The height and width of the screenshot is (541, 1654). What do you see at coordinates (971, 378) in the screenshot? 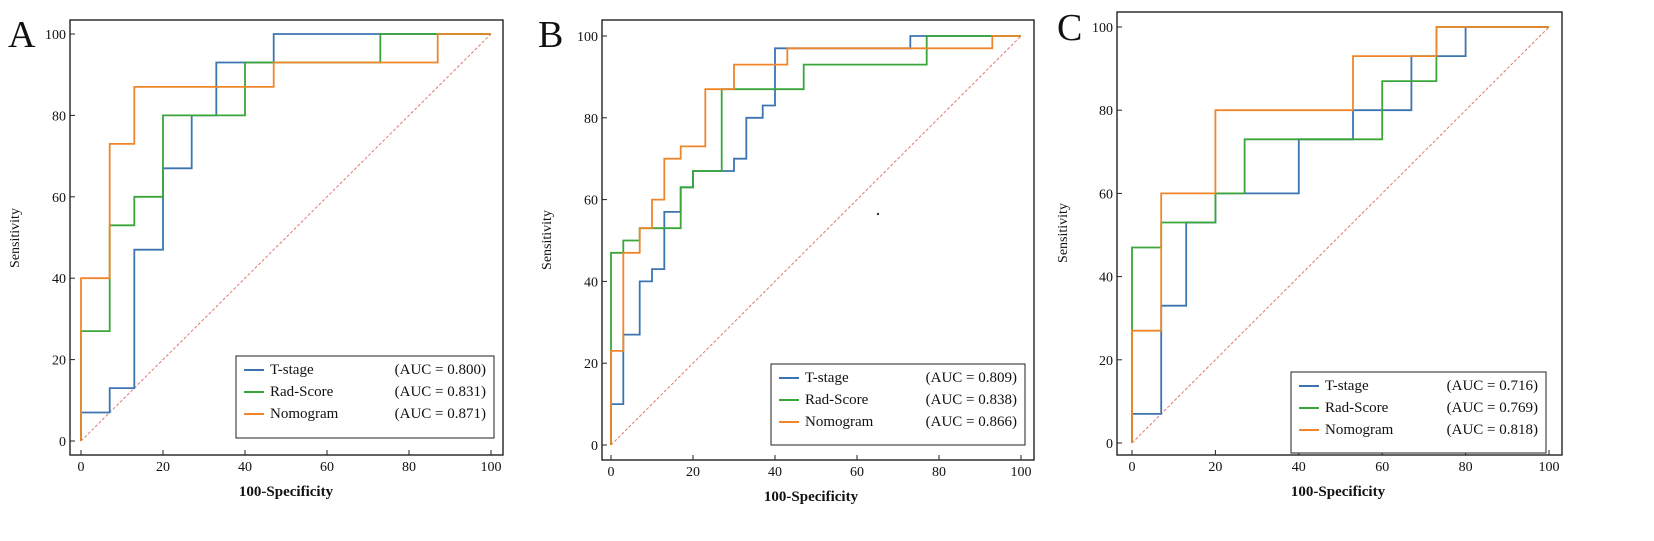
I see `legend-auc-t-stage: (AUC = 0.809)` at bounding box center [971, 378].